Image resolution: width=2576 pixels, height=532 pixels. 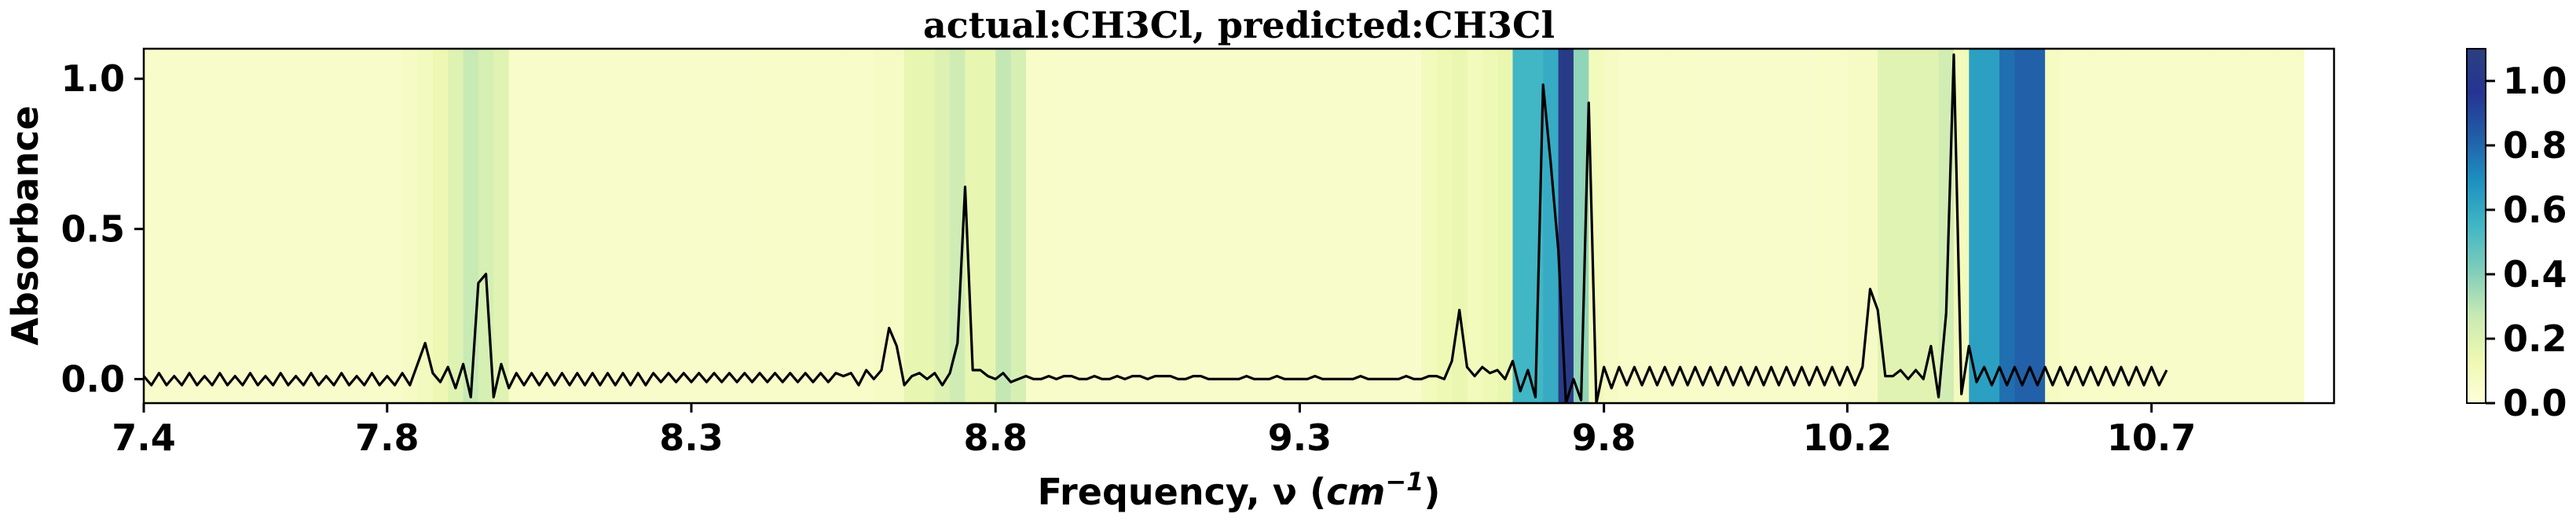 What do you see at coordinates (691, 437) in the screenshot?
I see `x-tick-label: 8.3` at bounding box center [691, 437].